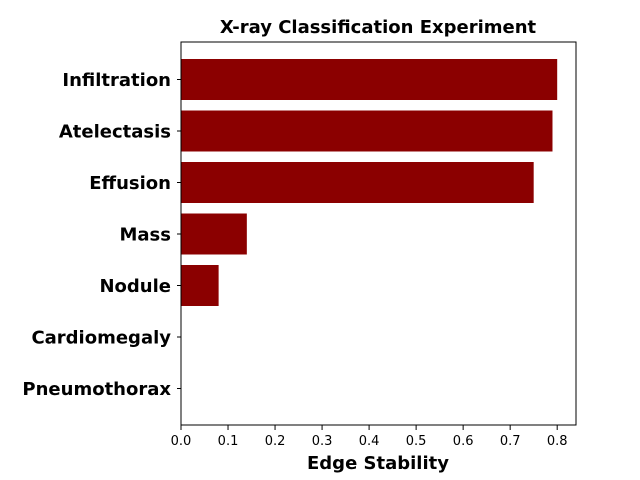 The width and height of the screenshot is (640, 480). I want to click on x-axis-ticks: 0.0 0.1 0.2 0.3 0.4 0.5 0.6 0.7 0.8, so click(369, 437).